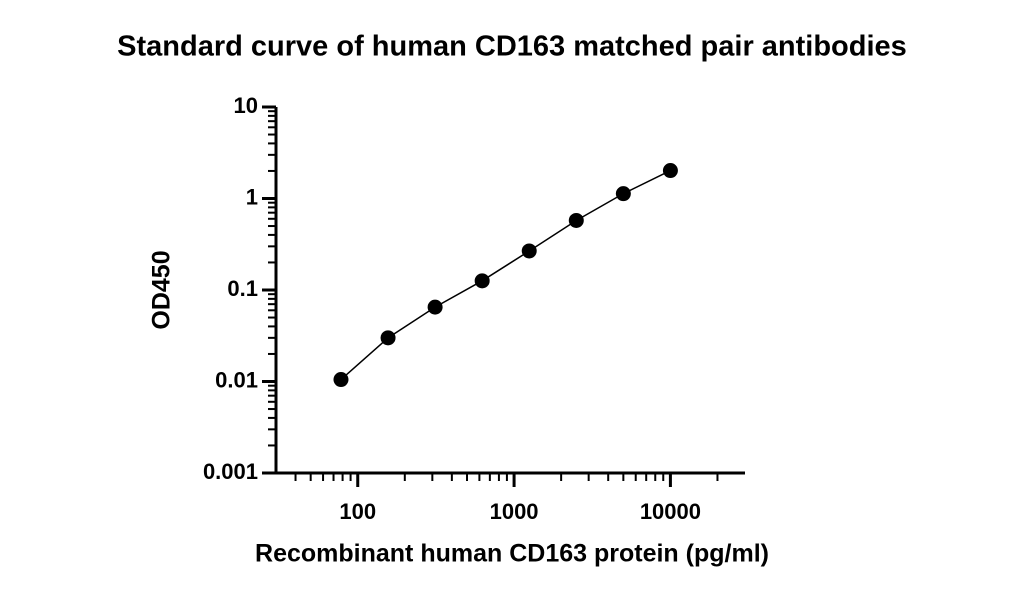 The image size is (1024, 602). Describe the element at coordinates (252, 196) in the screenshot. I see `y-tick-label: 1` at that location.